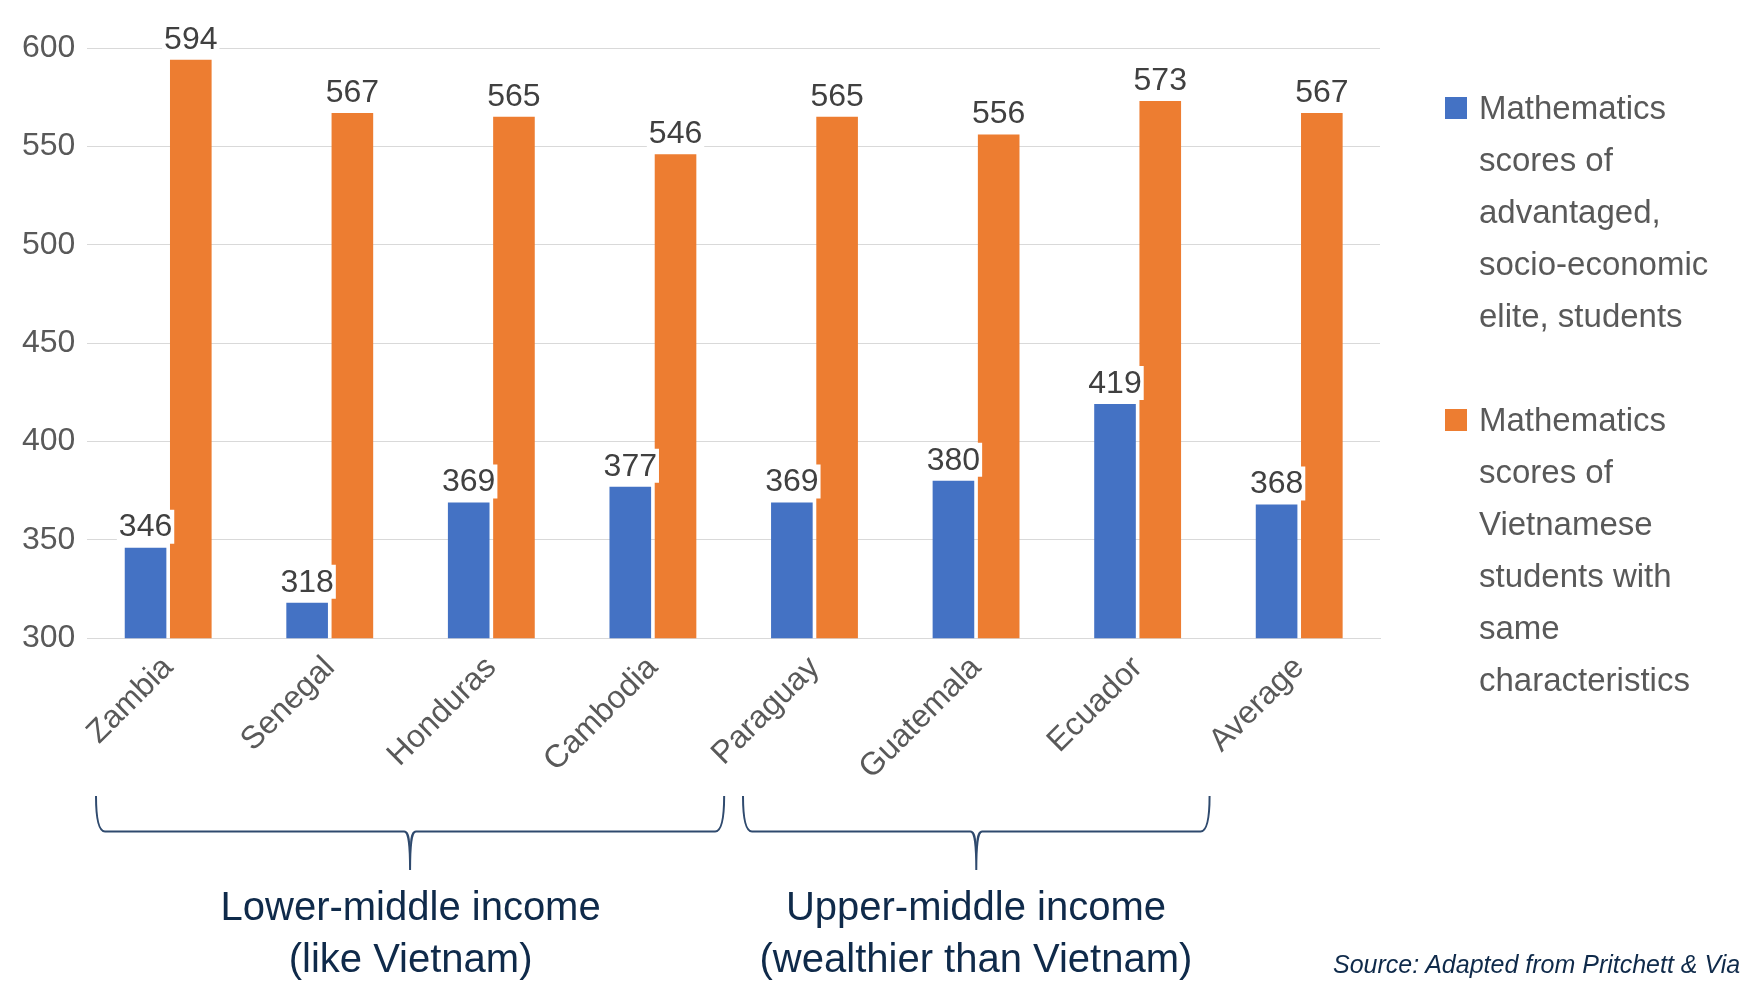 The image size is (1760, 992). Describe the element at coordinates (1276, 482) in the screenshot. I see `data-label: 368` at that location.